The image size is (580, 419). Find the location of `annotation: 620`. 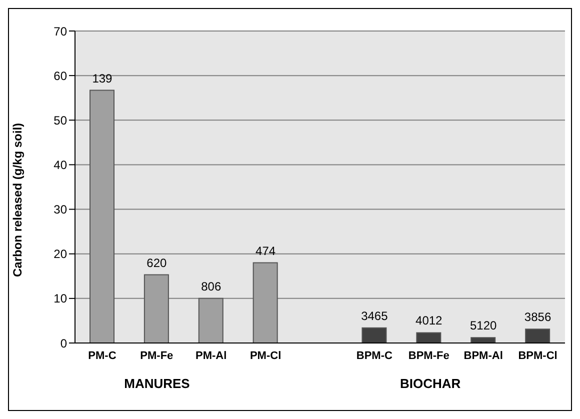

annotation: 620 is located at coordinates (156, 263).